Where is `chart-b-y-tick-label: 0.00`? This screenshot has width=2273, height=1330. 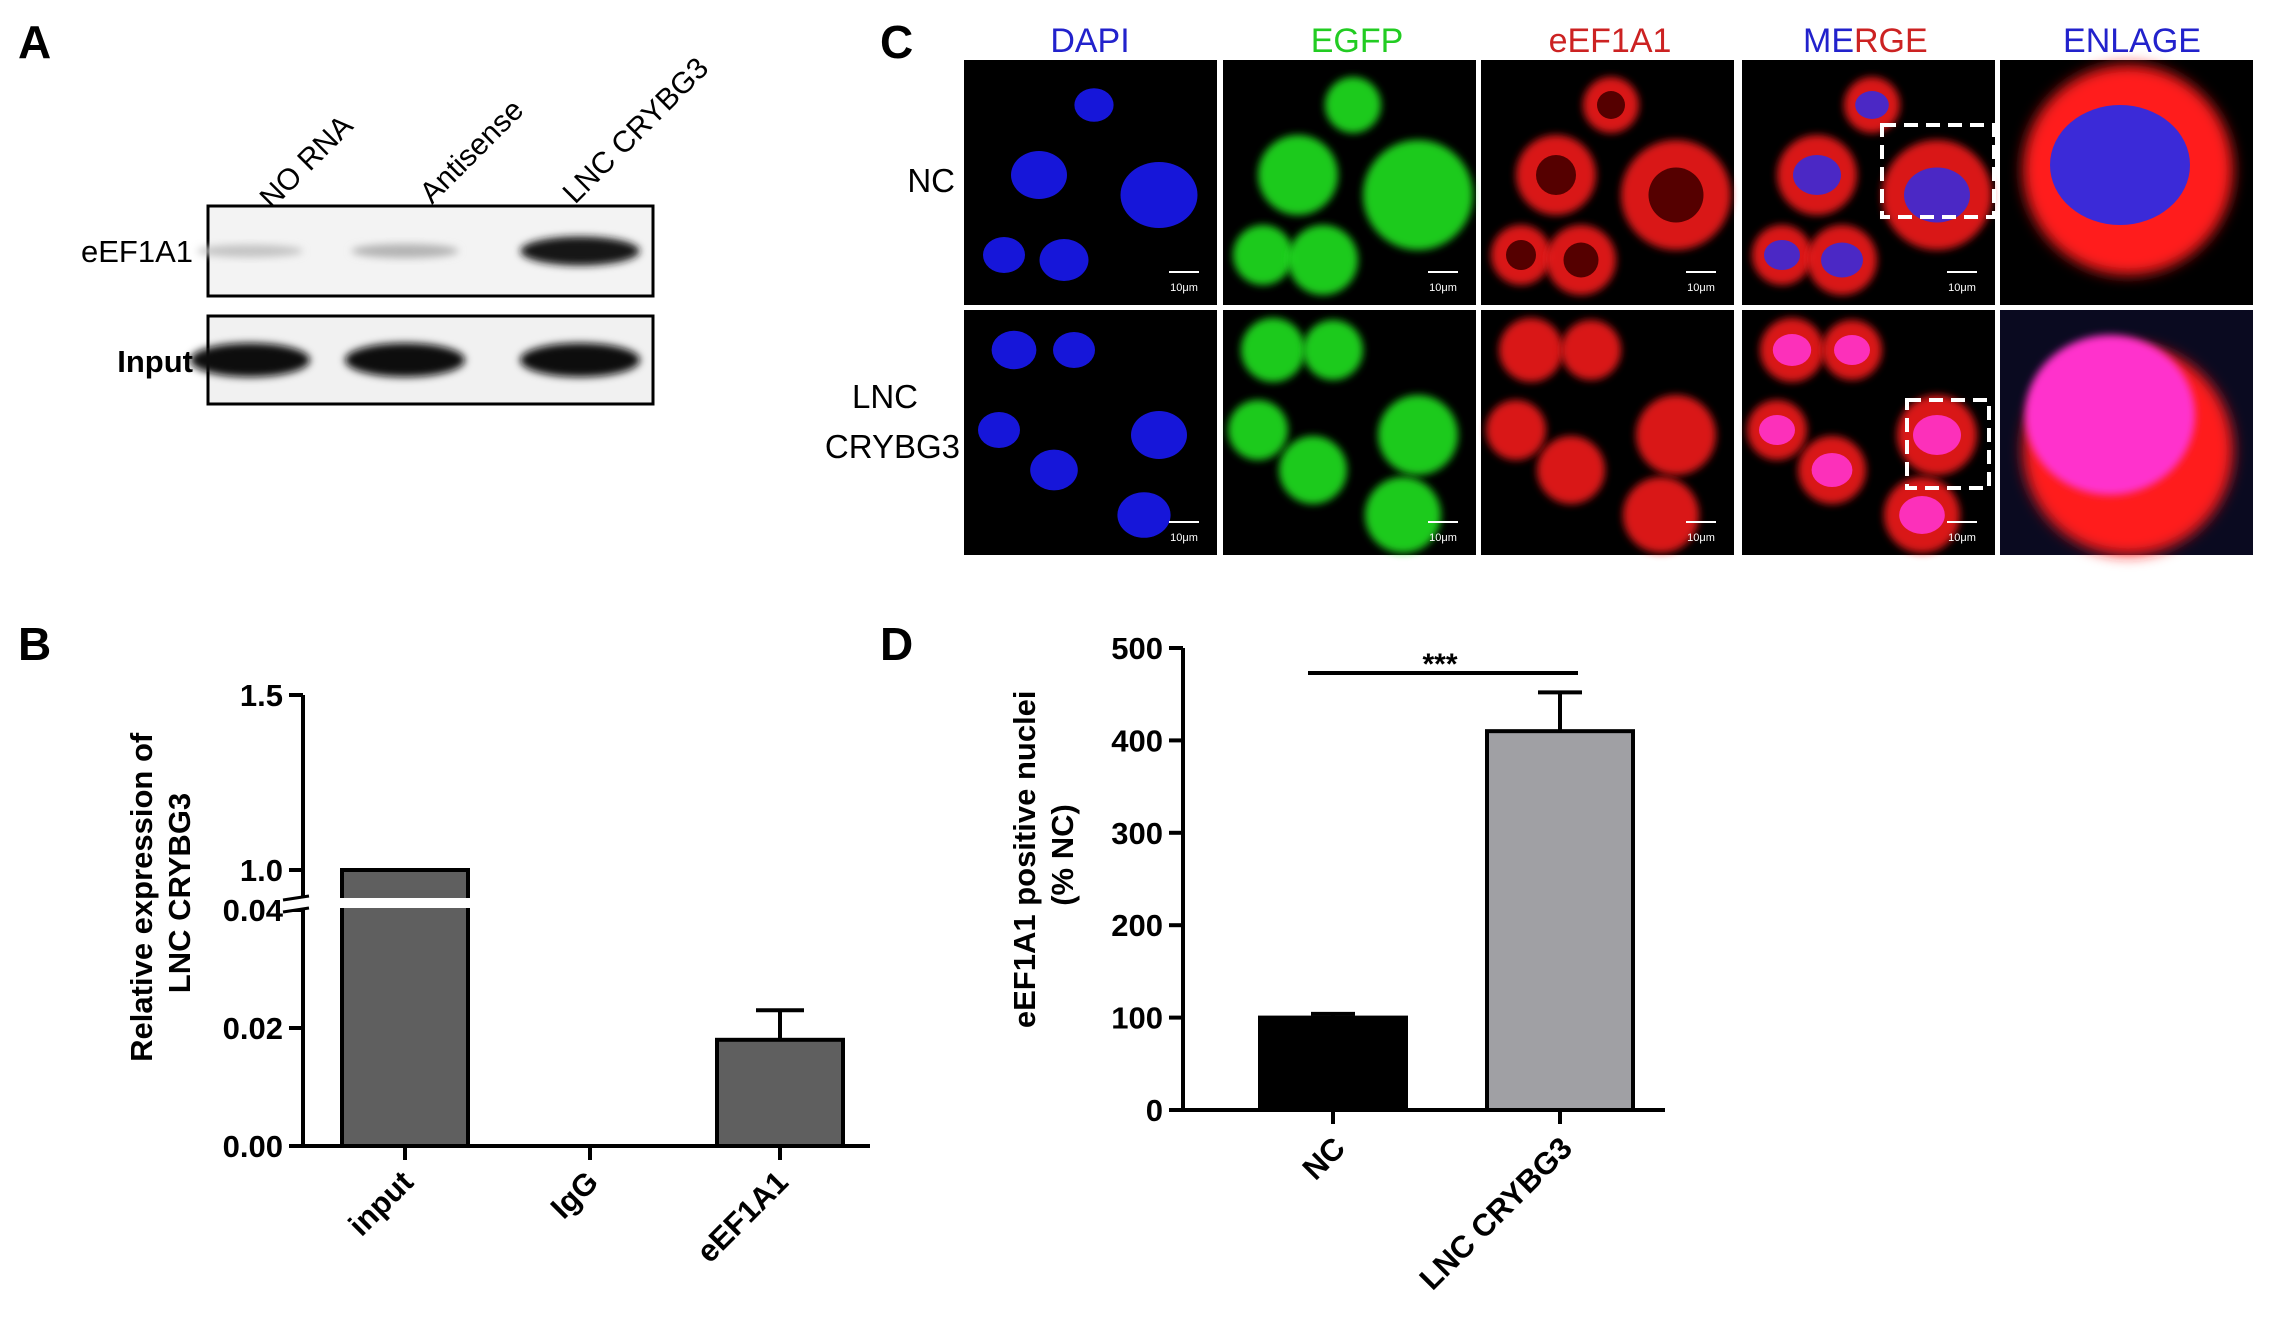 chart-b-y-tick-label: 0.00 is located at coordinates (253, 1146).